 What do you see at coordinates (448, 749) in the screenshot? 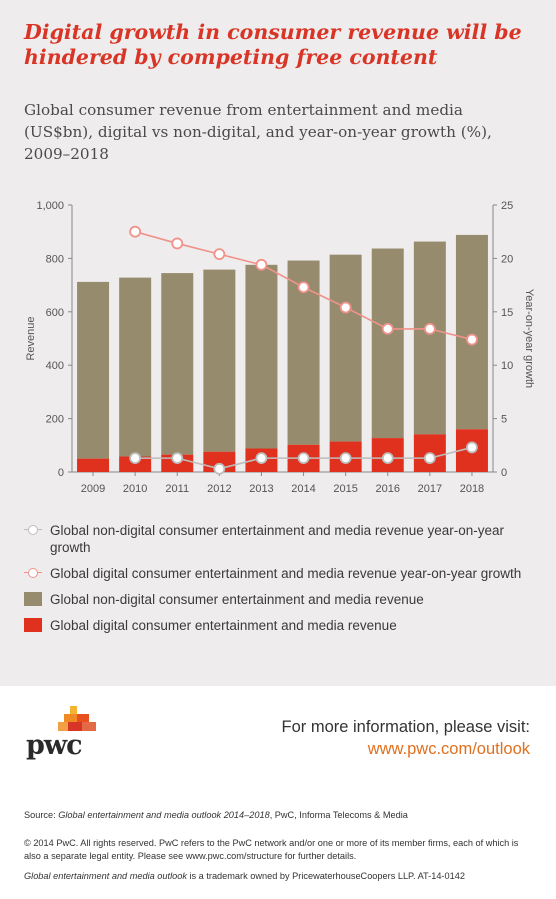
I see `outlook-link: www.pwc.com/outlook` at bounding box center [448, 749].